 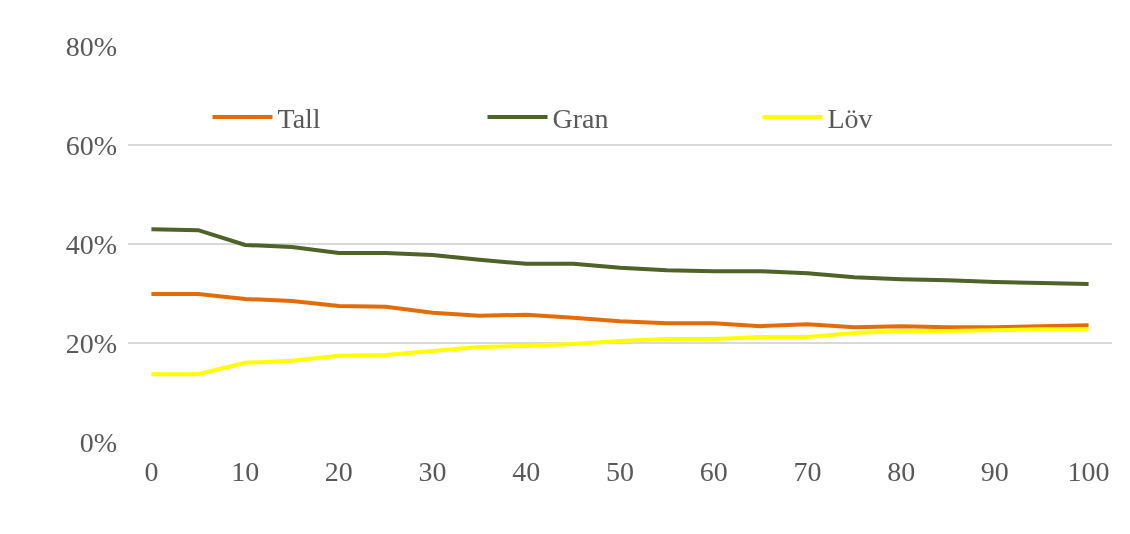 I want to click on x-tick-label: 80, so click(x=901, y=471).